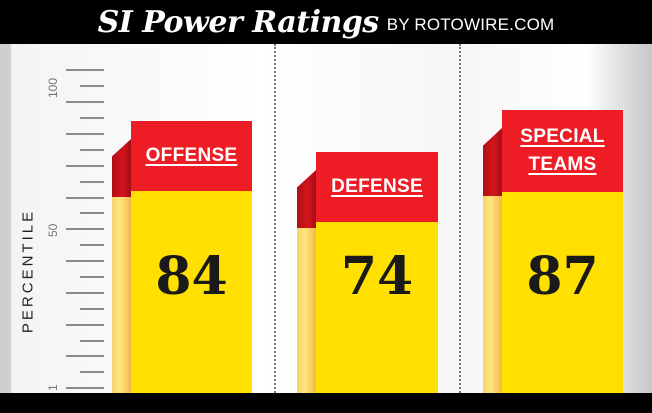 The image size is (652, 413). I want to click on header: SI Power Ratings BY ROTOWIRE.COM, so click(326, 22).